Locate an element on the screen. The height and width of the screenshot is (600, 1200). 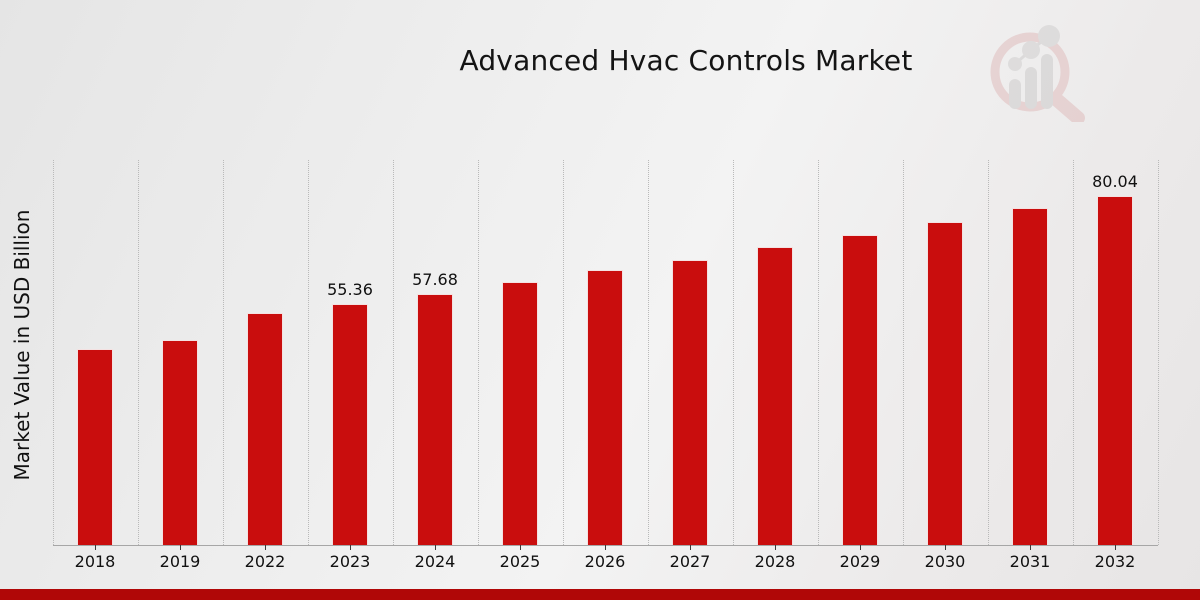
x-tick-label: 2028 is located at coordinates (775, 561).